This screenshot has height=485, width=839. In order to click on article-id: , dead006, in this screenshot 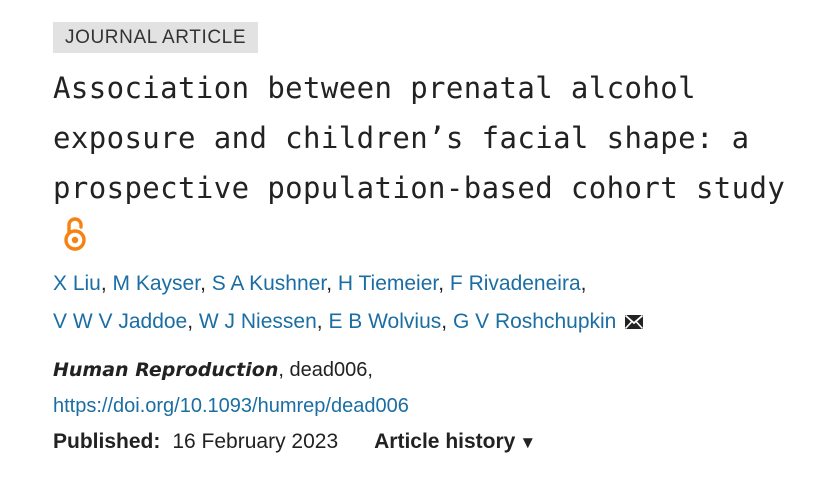, I will do `click(325, 370)`.